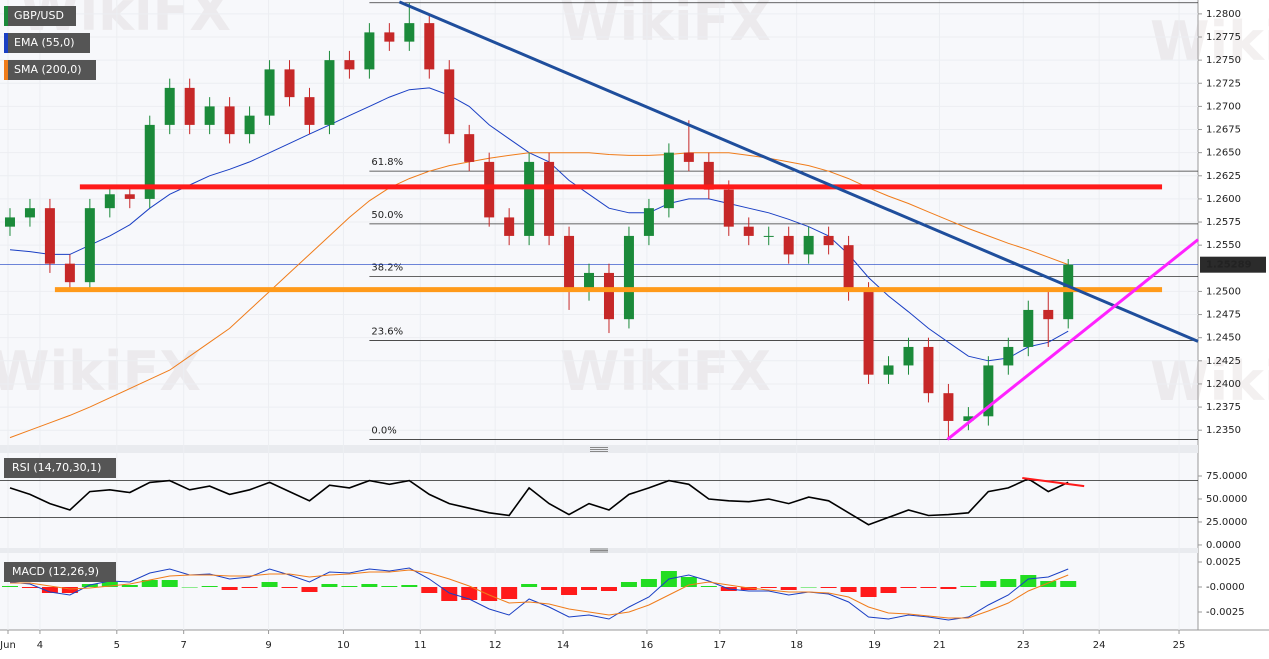 Image resolution: width=1269 pixels, height=659 pixels. What do you see at coordinates (1223, 14) in the screenshot?
I see `y-tick-label: 1.2800` at bounding box center [1223, 14].